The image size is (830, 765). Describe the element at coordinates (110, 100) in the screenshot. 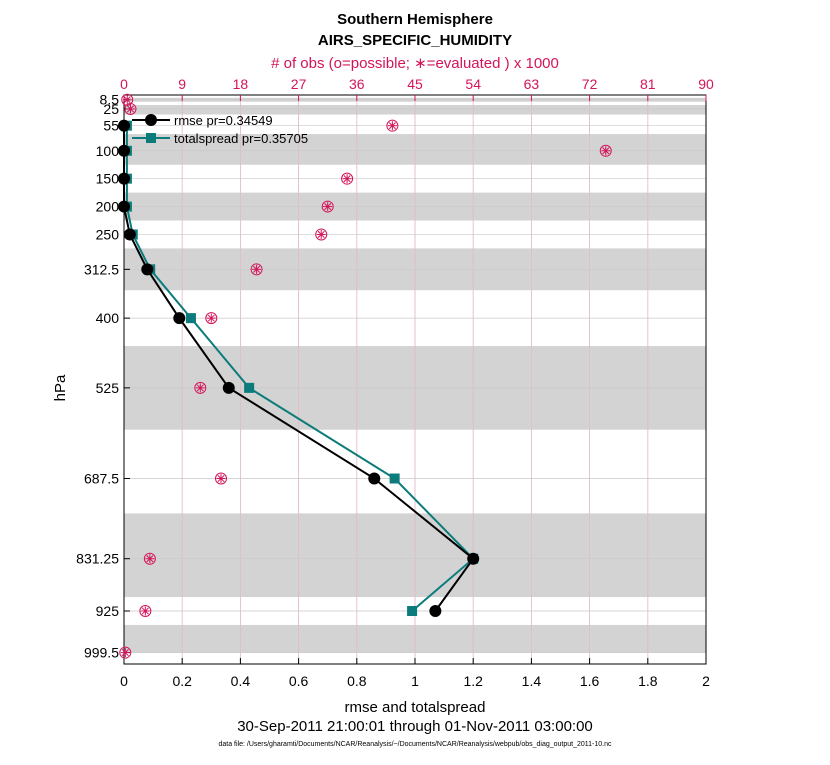

I see `y-tick-label: 8.5` at that location.